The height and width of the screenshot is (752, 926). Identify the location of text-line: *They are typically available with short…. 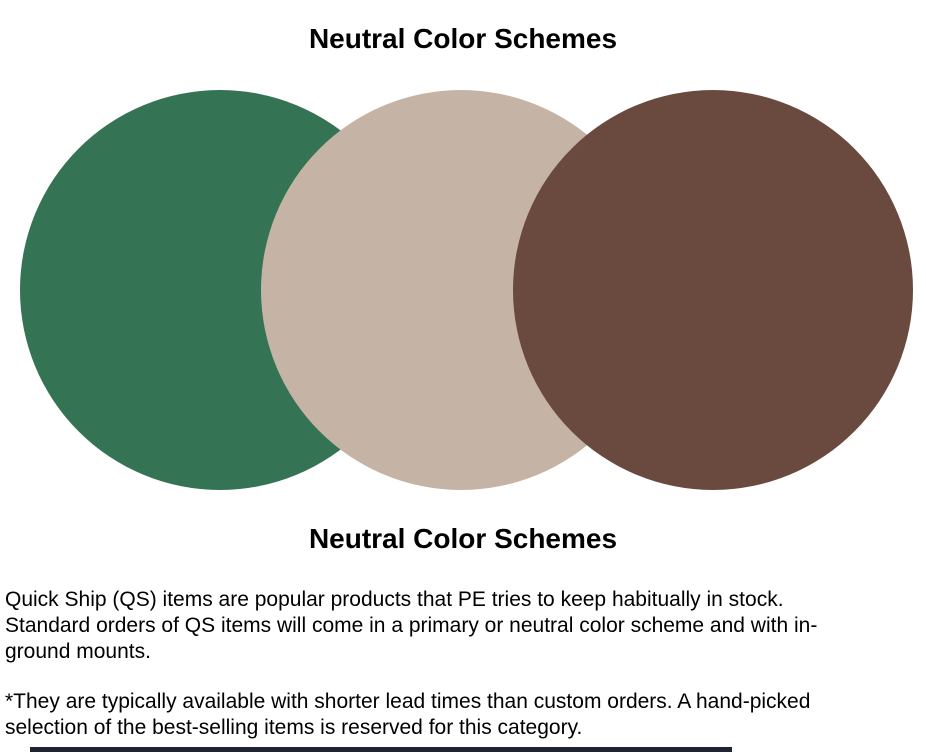
(408, 701).